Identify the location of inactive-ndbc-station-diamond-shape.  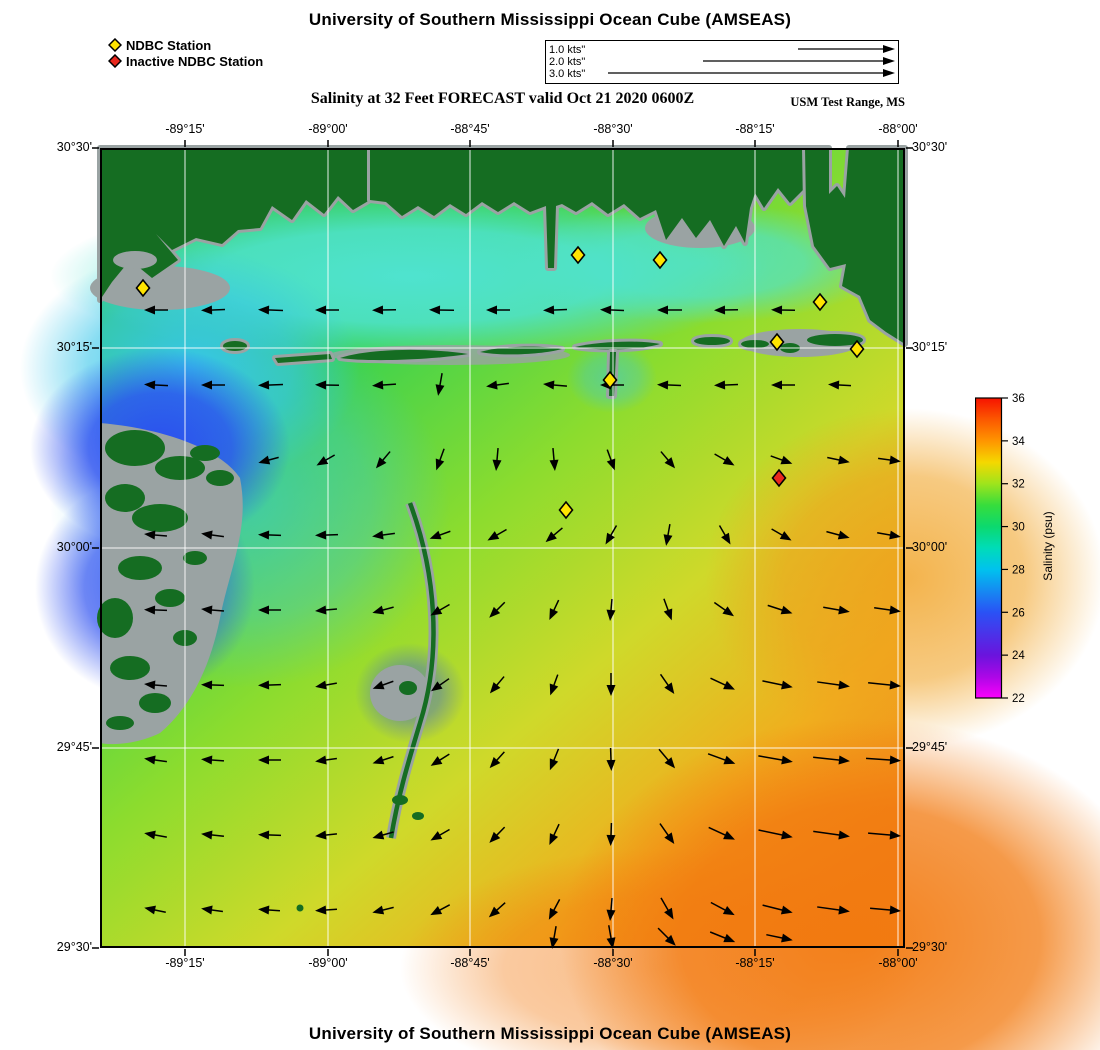
(115, 61).